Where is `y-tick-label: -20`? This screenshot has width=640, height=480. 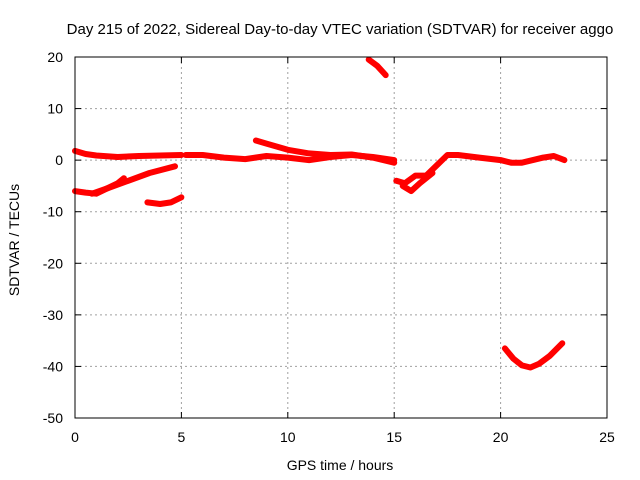
y-tick-label: -20 is located at coordinates (53, 263).